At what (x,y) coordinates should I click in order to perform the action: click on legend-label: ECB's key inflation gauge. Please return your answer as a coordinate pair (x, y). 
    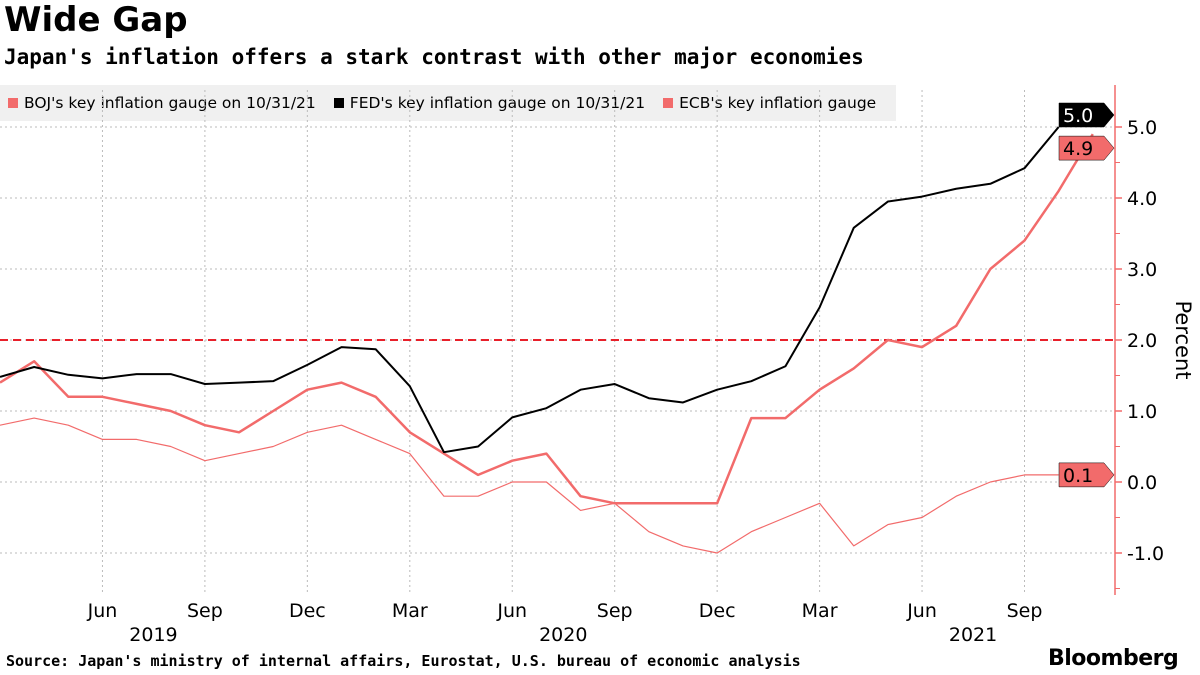
    Looking at the image, I should click on (778, 103).